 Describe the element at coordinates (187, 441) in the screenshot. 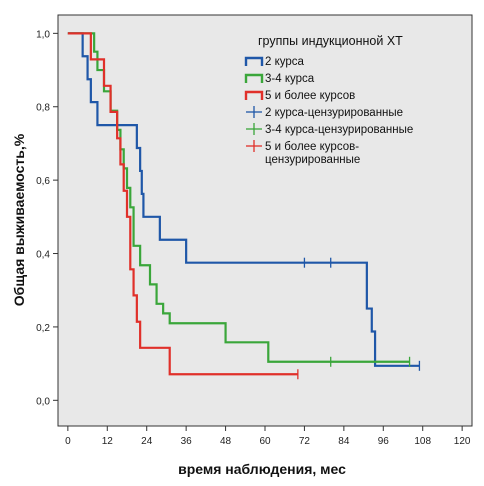

I see `x-tick-label: 36` at that location.